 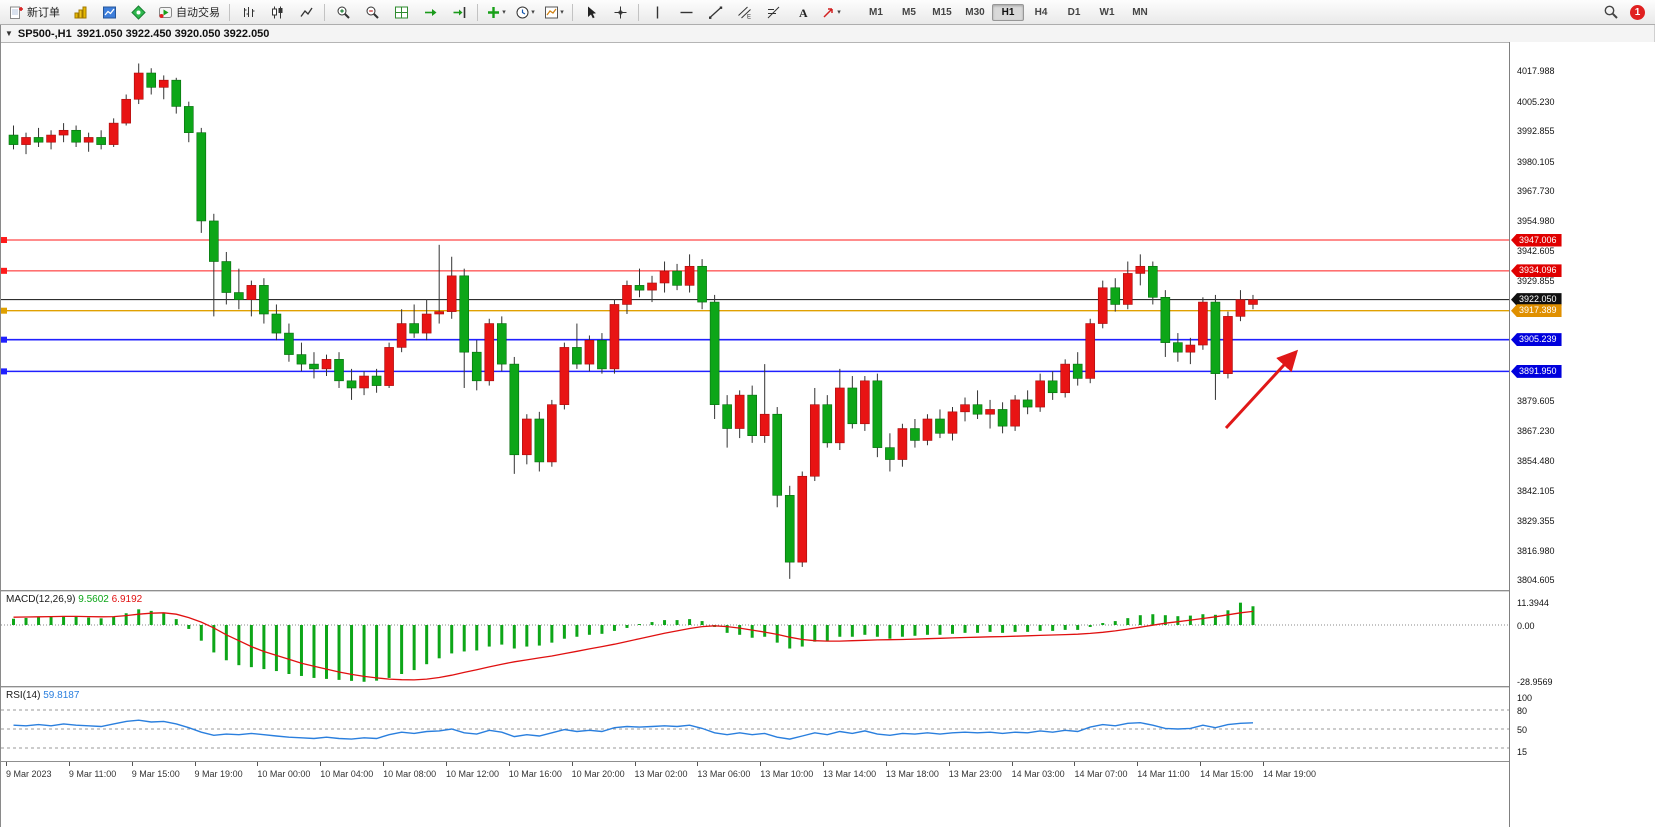 What do you see at coordinates (277, 12) in the screenshot?
I see `candlestick-chart-button` at bounding box center [277, 12].